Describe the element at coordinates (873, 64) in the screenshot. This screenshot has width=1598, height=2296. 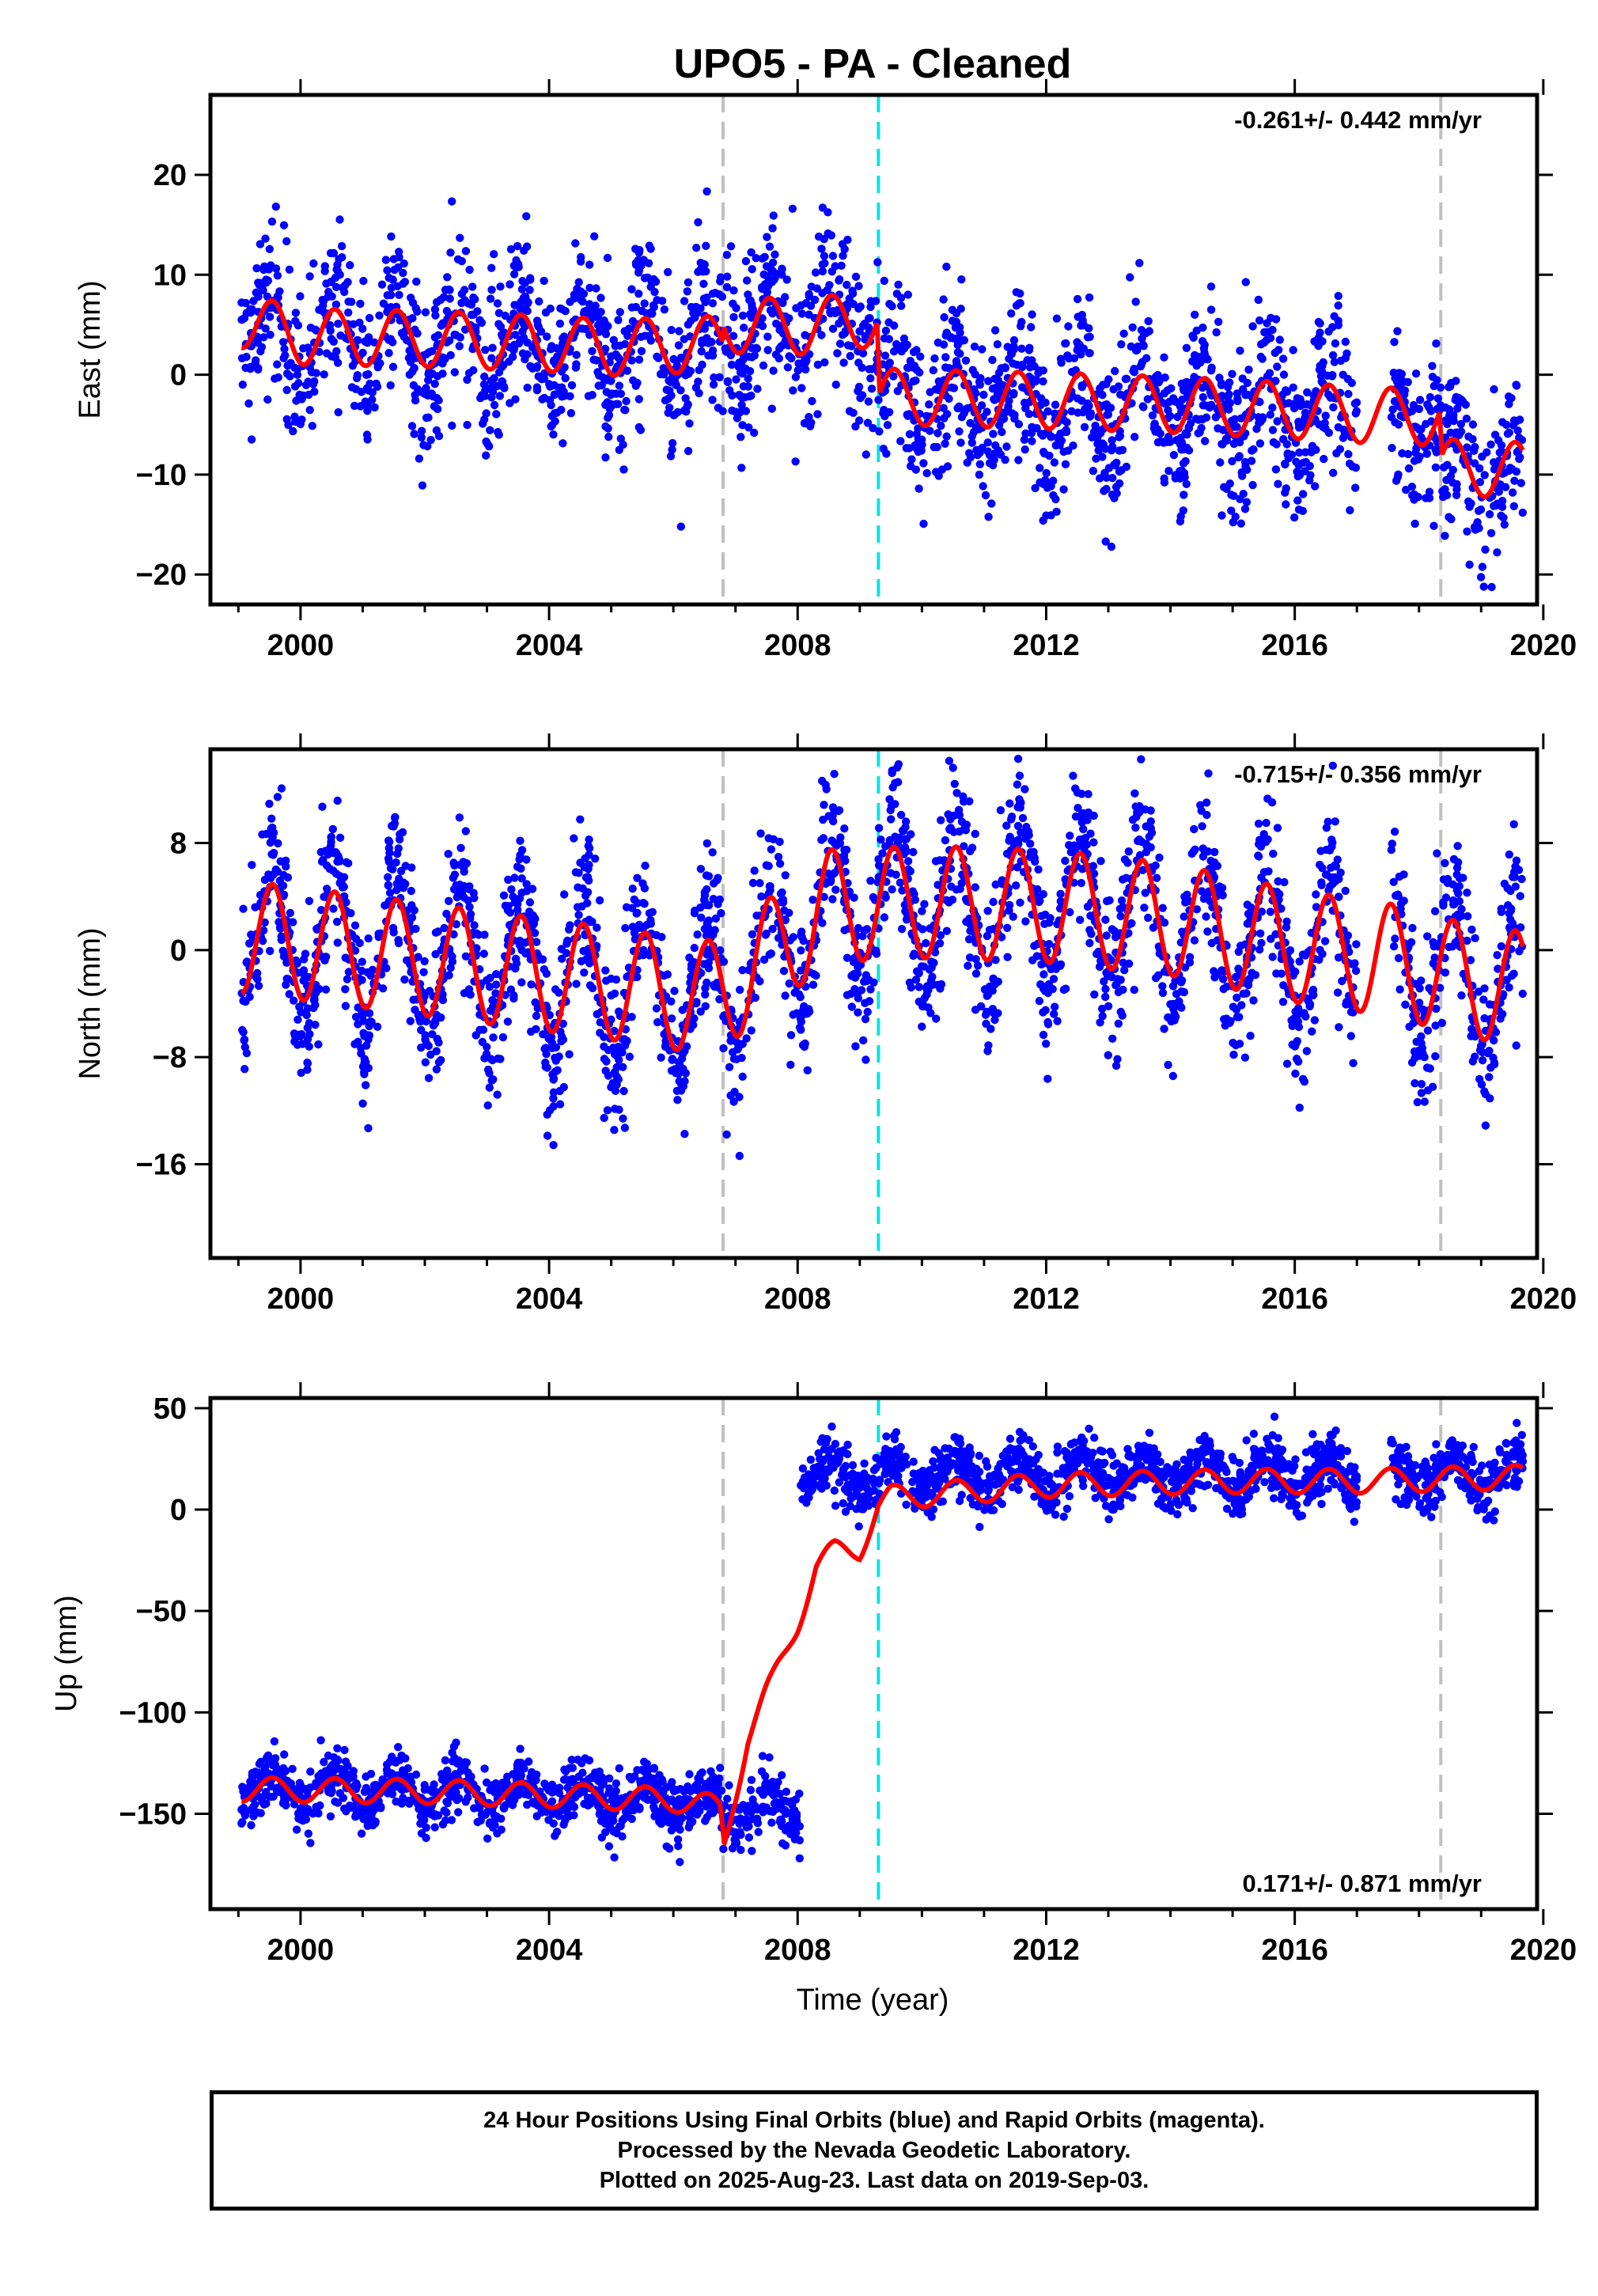
I see `chart-title: UPO5 - PA - Cleaned` at that location.